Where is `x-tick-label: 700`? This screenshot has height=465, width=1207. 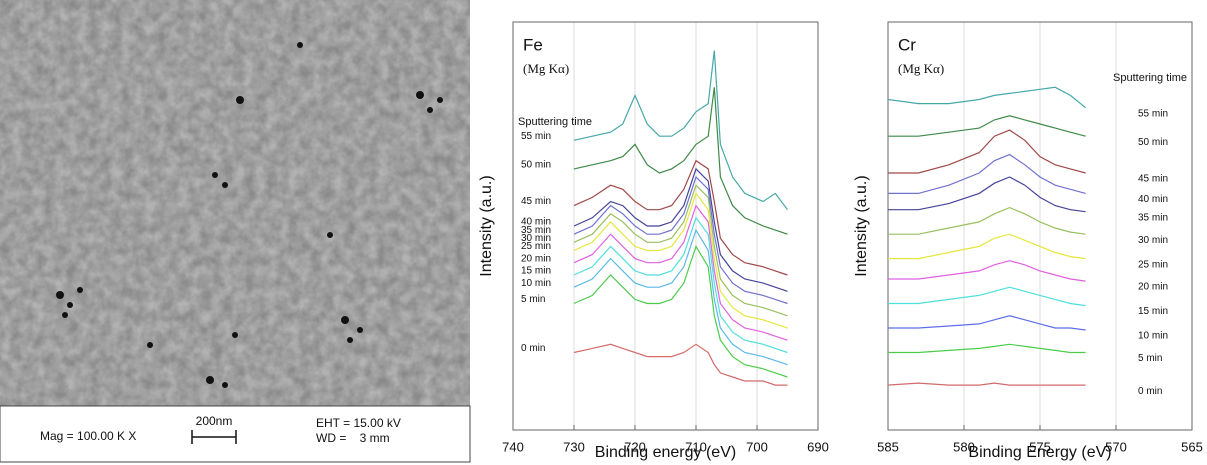
x-tick-label: 700 is located at coordinates (757, 446).